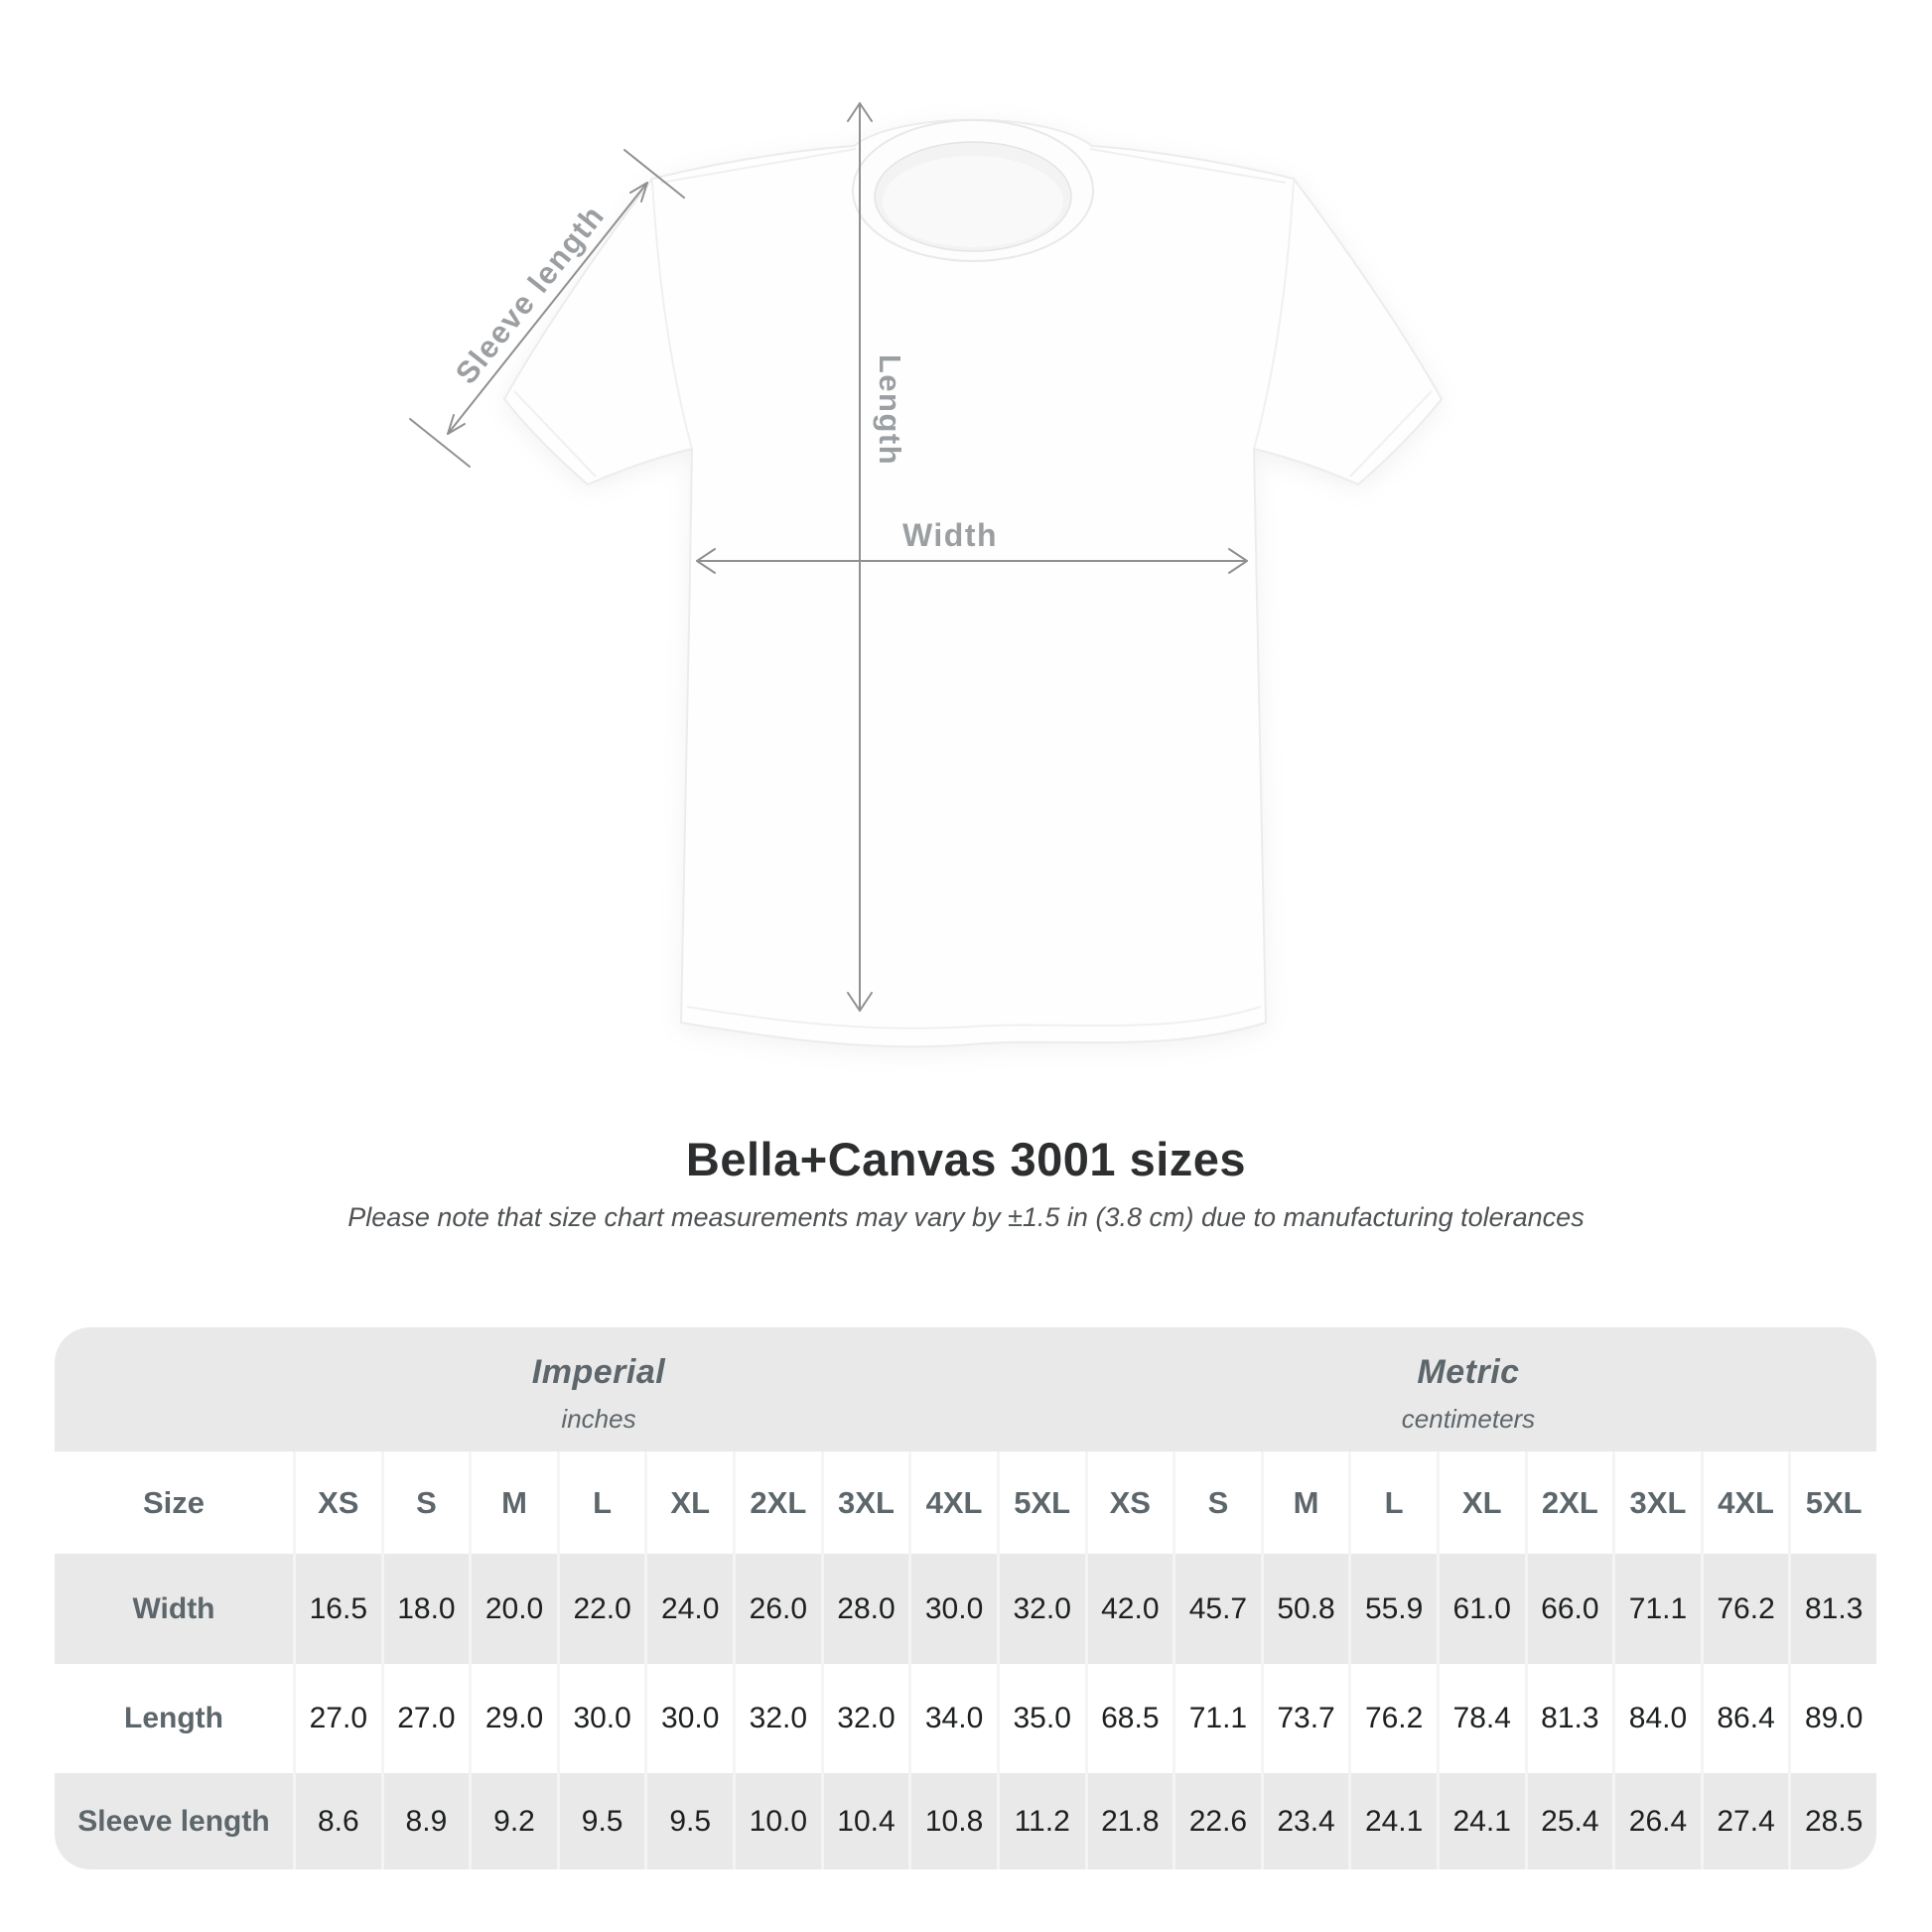  I want to click on size-header-metric-4xl: 4XL, so click(1745, 1502).